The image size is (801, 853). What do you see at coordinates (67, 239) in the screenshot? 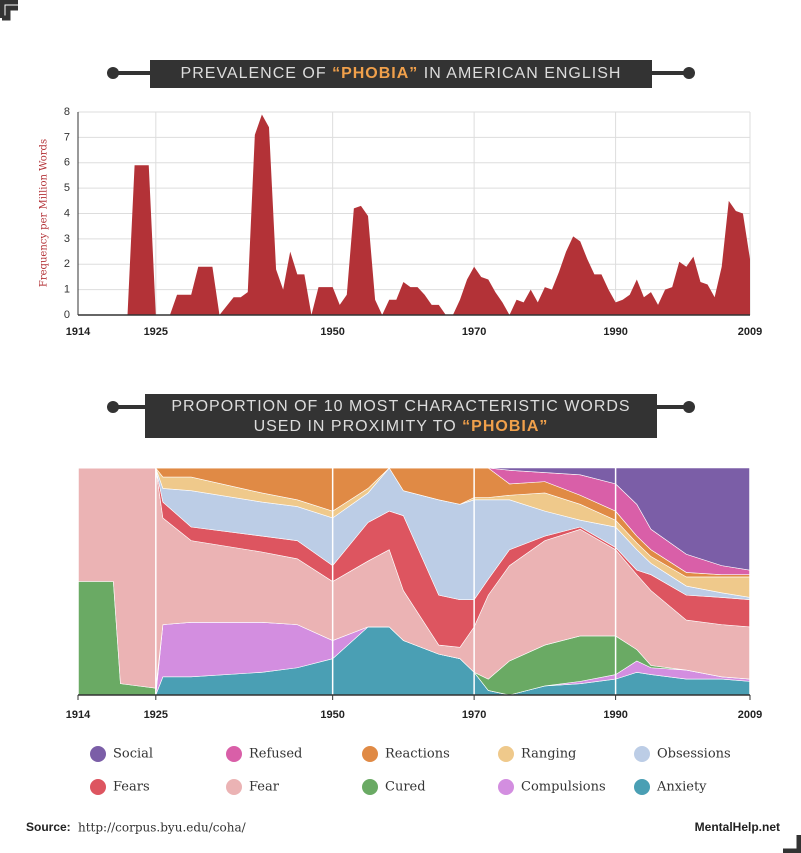
I see `y-tick-label: 3` at bounding box center [67, 239].